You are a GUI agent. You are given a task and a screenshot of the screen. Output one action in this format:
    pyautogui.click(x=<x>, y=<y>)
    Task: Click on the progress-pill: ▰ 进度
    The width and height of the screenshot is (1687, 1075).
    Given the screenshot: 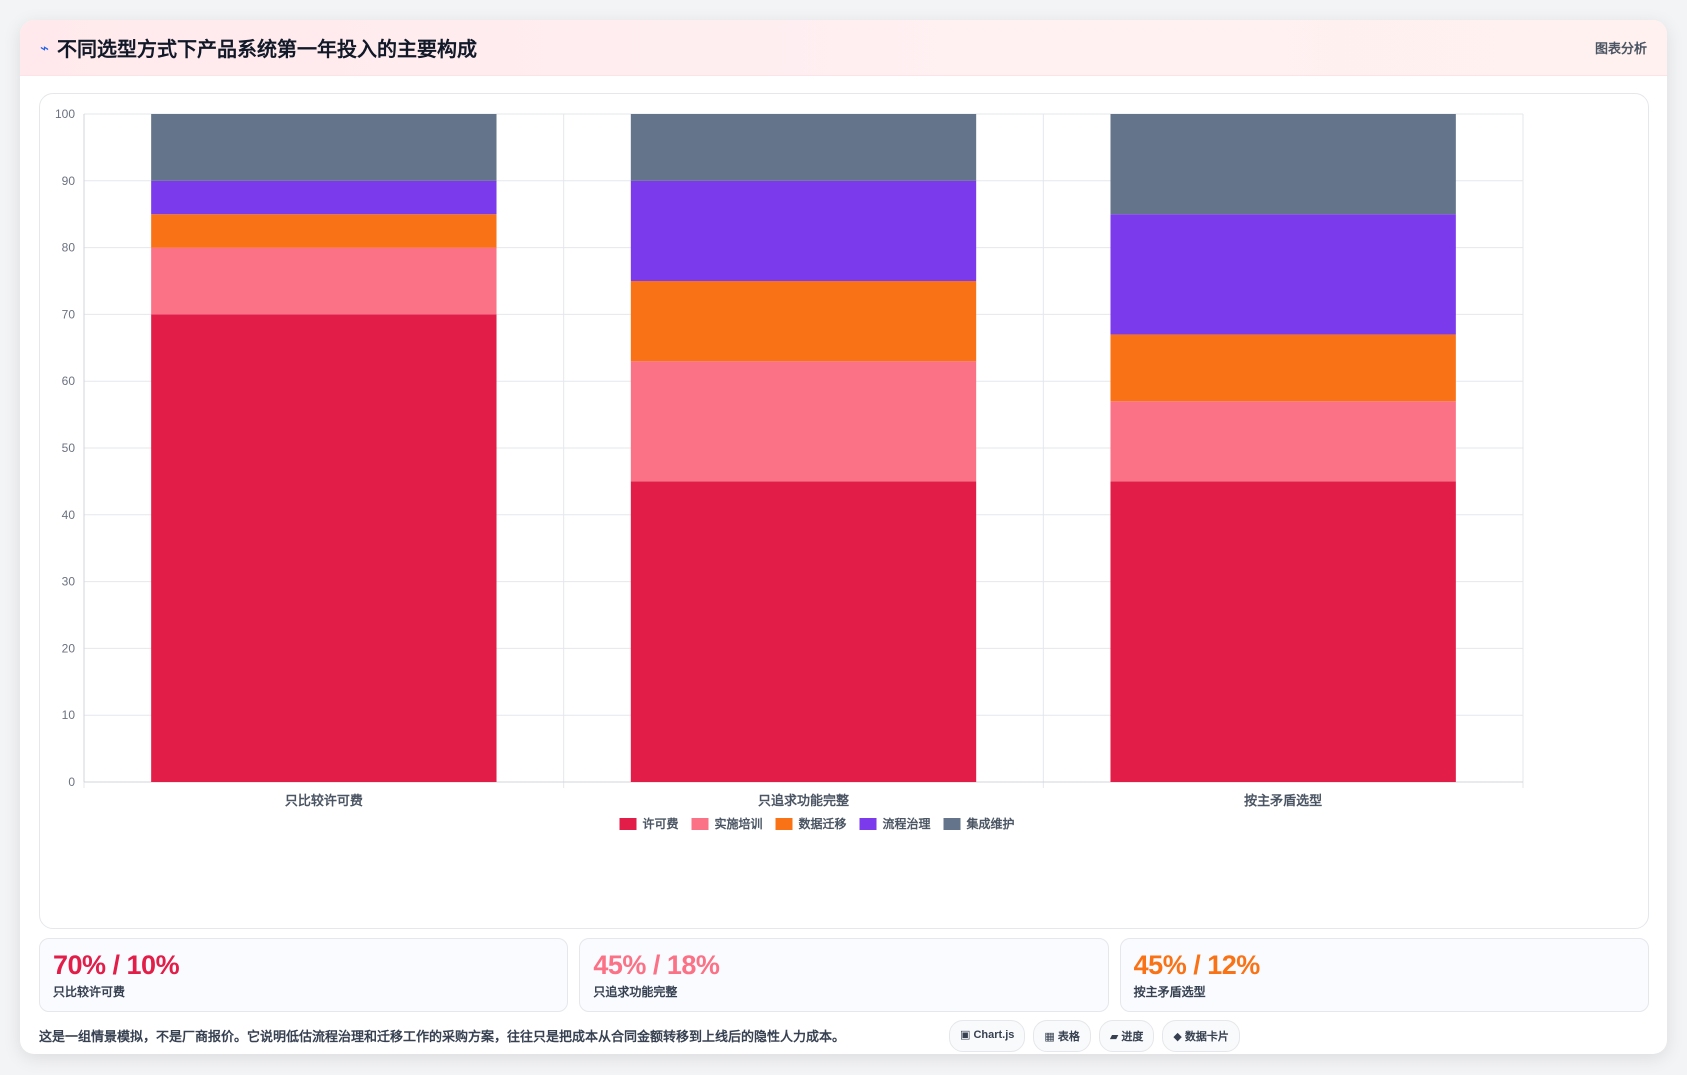 What is the action you would take?
    pyautogui.click(x=1126, y=1036)
    